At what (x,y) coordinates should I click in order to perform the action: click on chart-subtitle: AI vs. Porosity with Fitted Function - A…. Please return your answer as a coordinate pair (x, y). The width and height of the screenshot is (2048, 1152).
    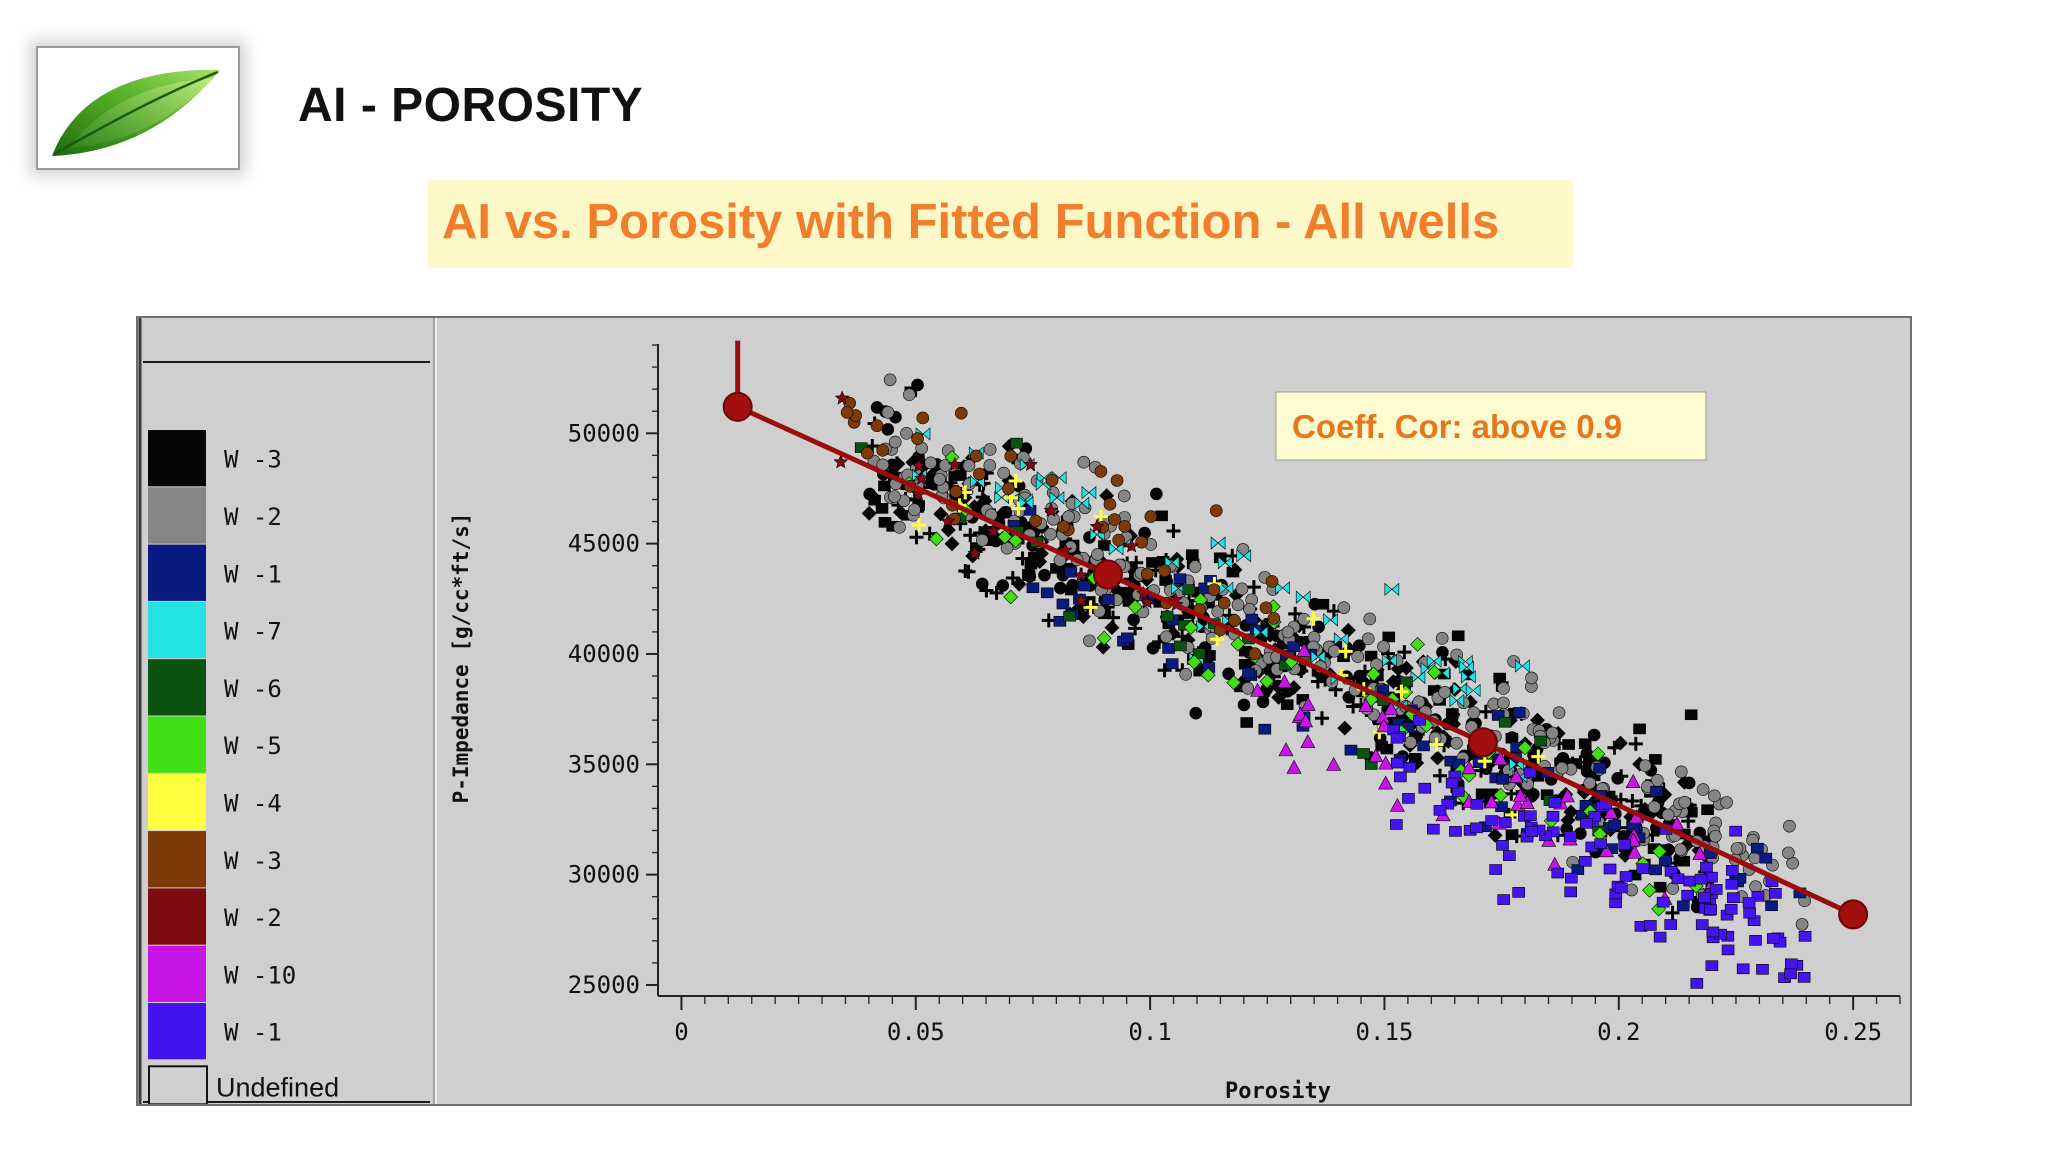
    Looking at the image, I should click on (971, 222).